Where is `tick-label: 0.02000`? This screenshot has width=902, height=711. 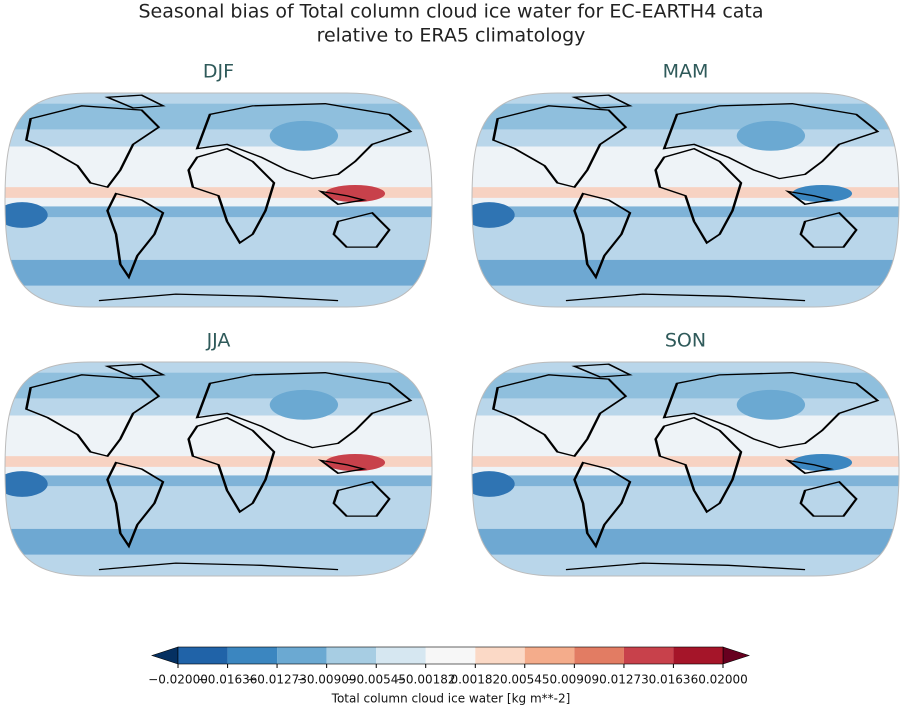
tick-label: 0.02000 is located at coordinates (723, 680).